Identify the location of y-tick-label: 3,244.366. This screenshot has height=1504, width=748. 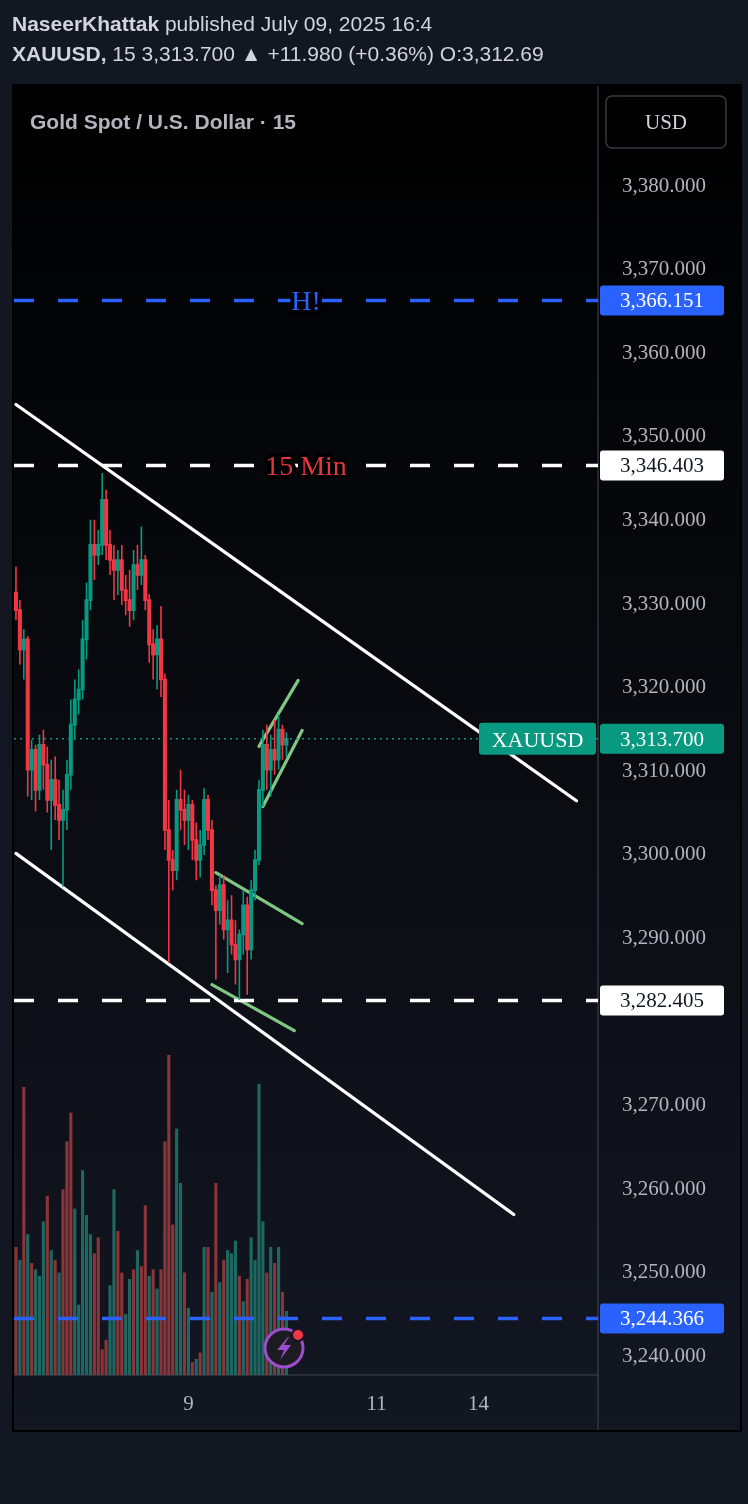
(662, 1318).